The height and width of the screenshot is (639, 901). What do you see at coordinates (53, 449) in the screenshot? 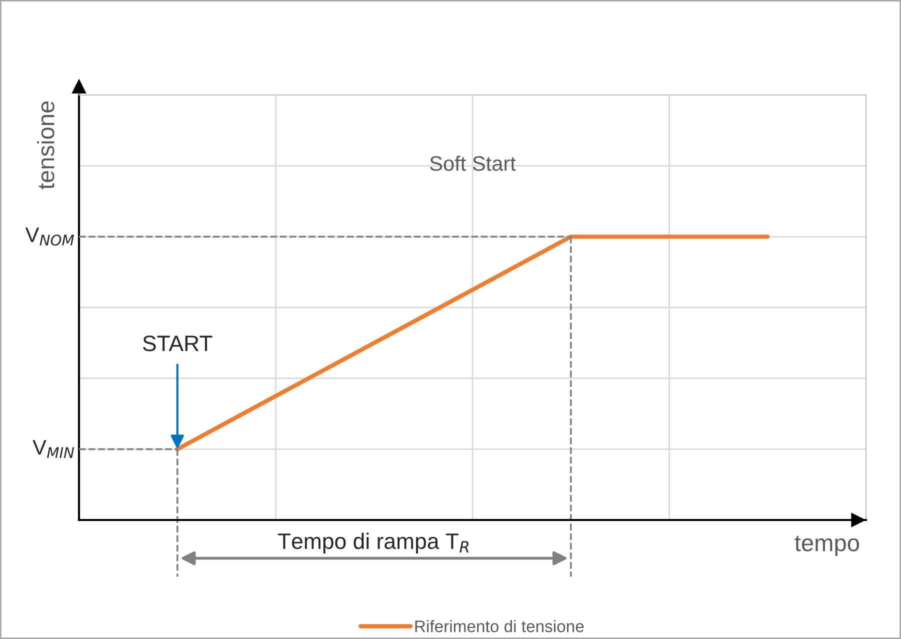
I see `ref-line-label: V$_{MIN}$` at bounding box center [53, 449].